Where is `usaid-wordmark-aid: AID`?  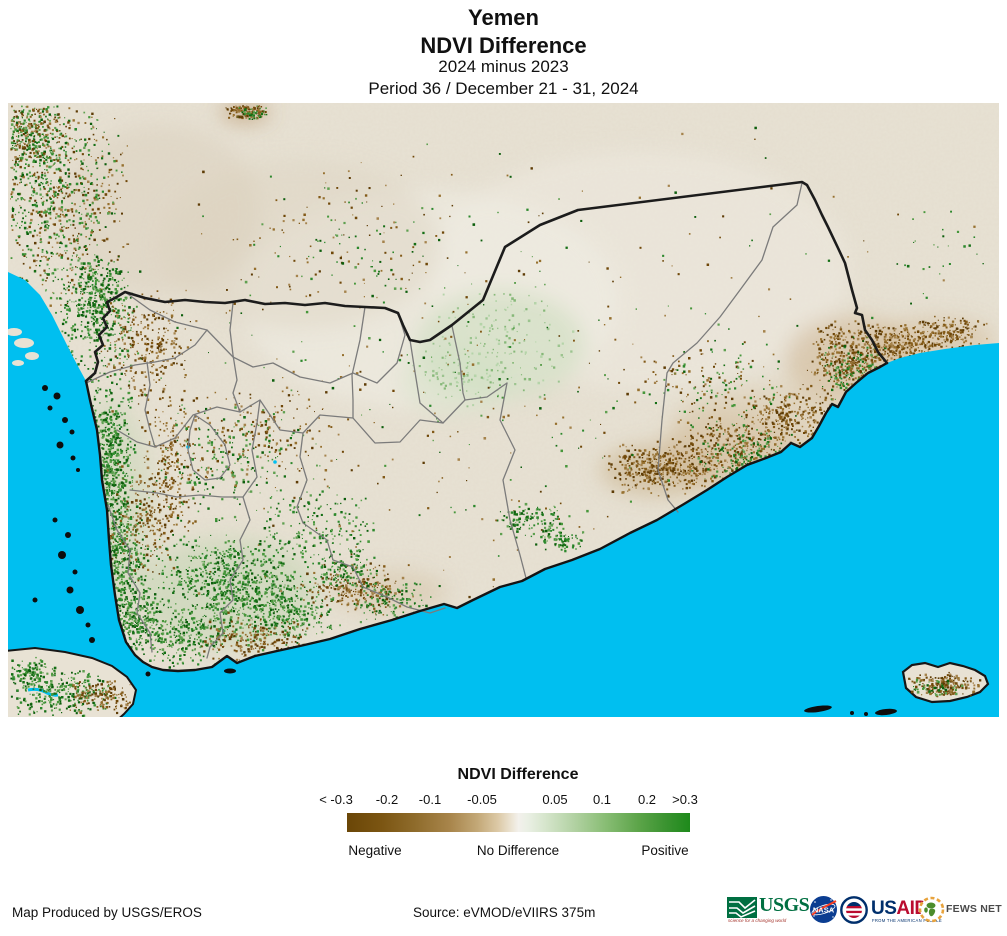
usaid-wordmark-aid: AID is located at coordinates (912, 908).